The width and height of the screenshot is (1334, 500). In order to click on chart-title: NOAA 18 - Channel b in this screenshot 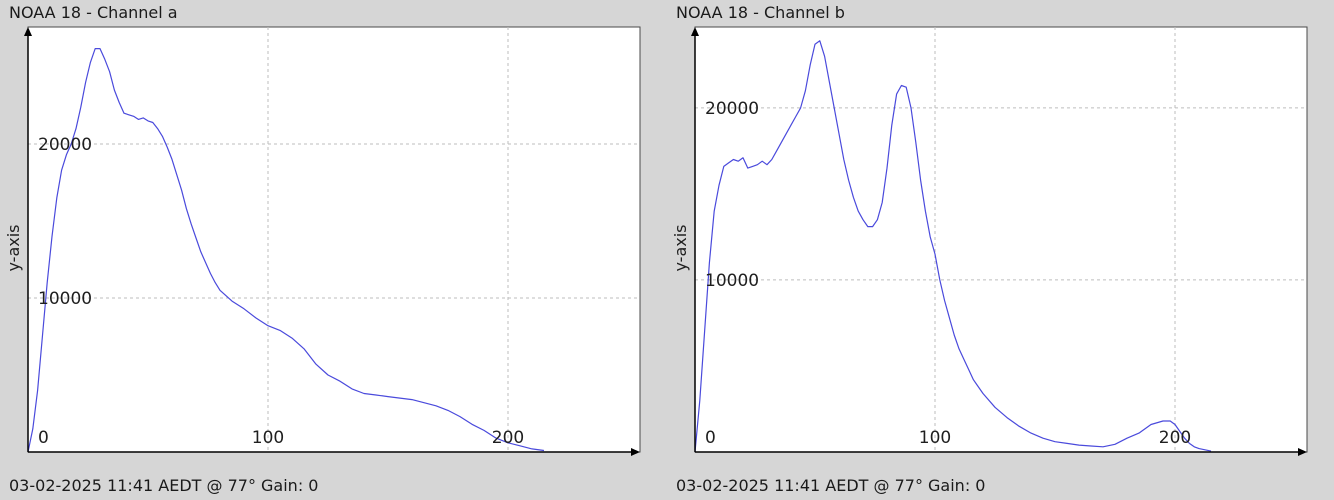, I will do `click(760, 12)`.